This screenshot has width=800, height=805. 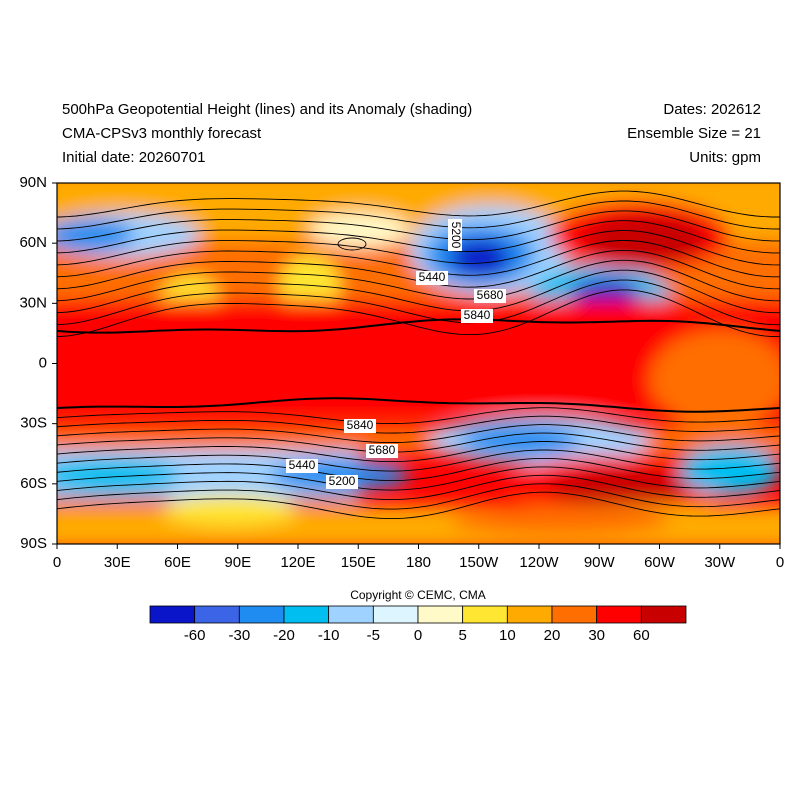 What do you see at coordinates (117, 562) in the screenshot?
I see `lon-label: 30E` at bounding box center [117, 562].